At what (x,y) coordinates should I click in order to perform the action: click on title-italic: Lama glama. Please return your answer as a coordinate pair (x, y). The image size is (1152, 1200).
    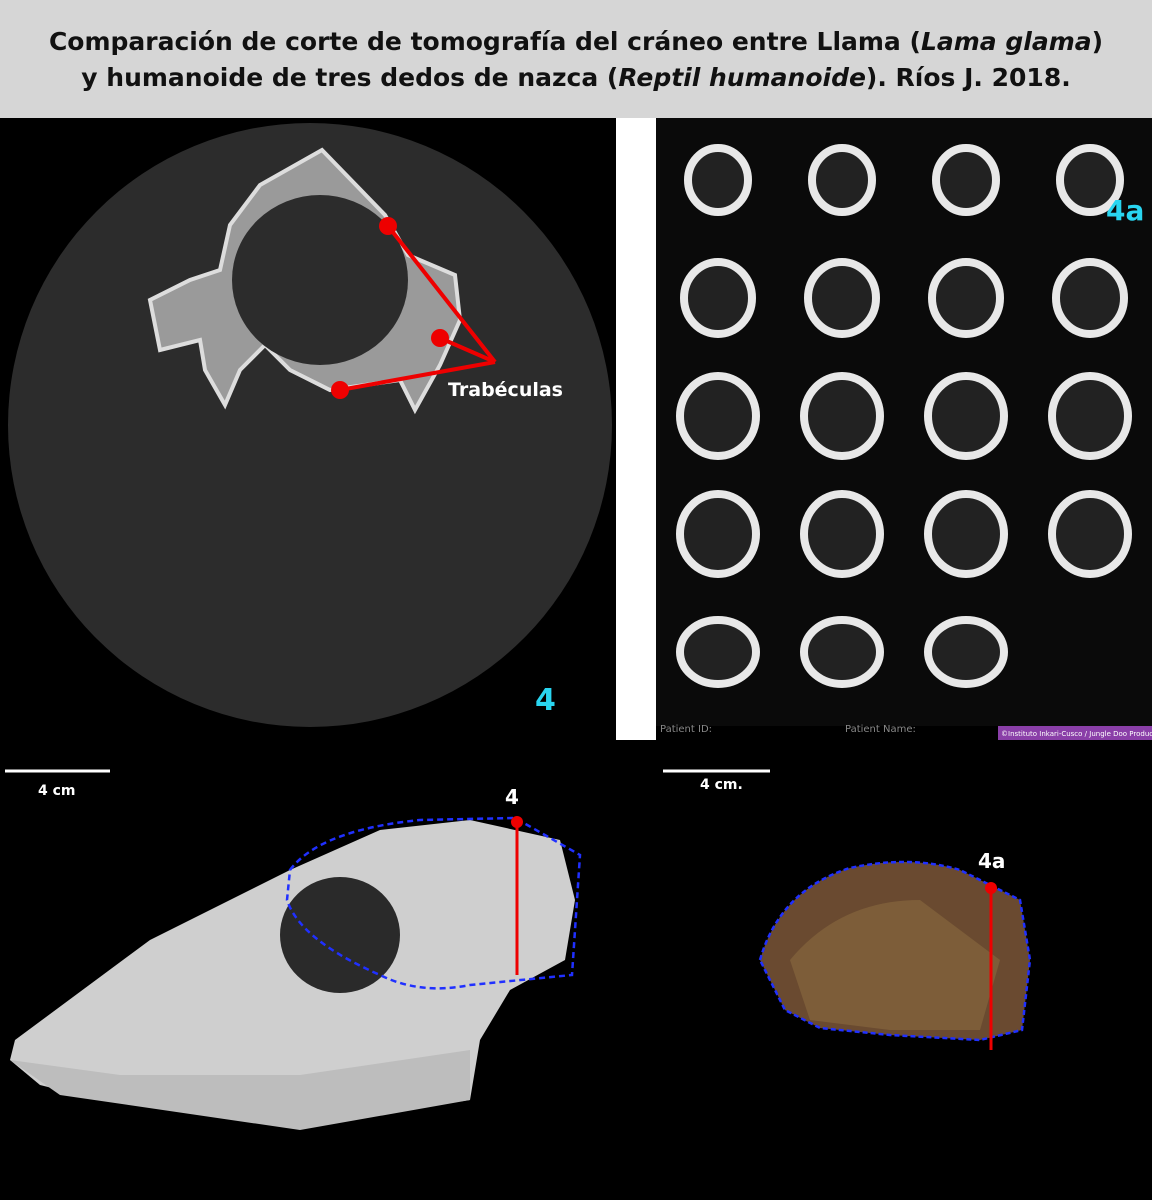
    Looking at the image, I should click on (1006, 41).